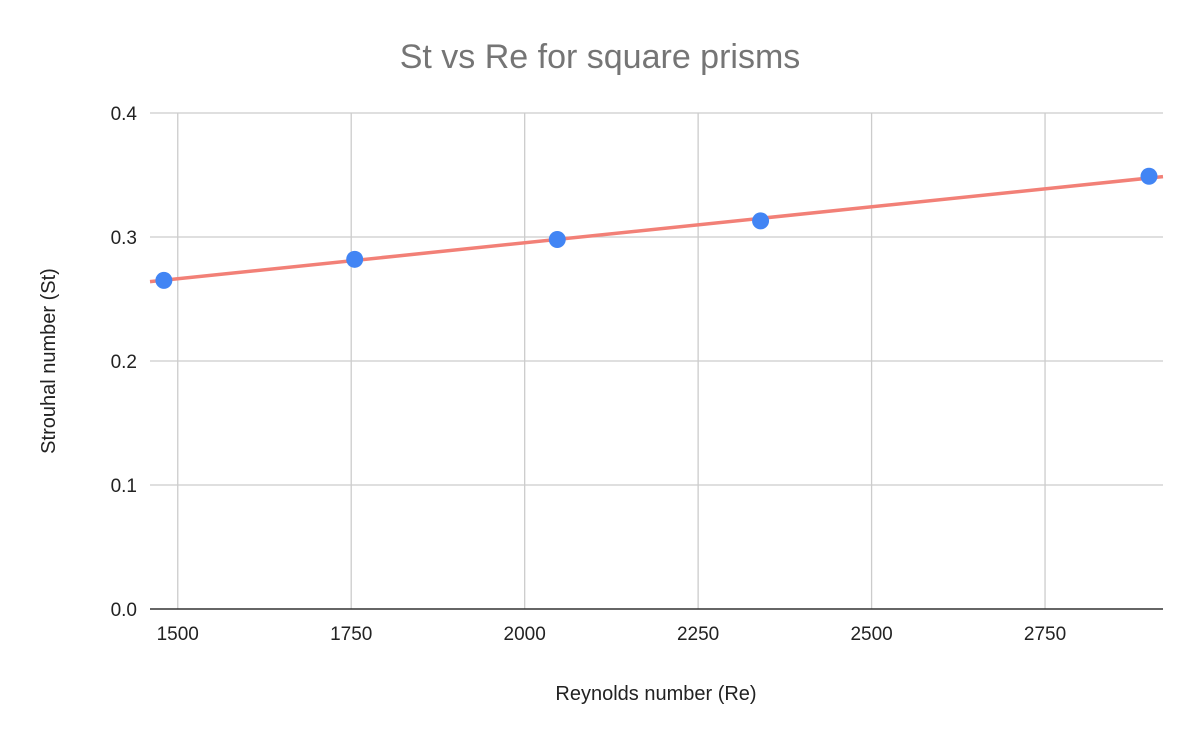 The width and height of the screenshot is (1200, 742). Describe the element at coordinates (525, 634) in the screenshot. I see `x-tick-label: 2000` at that location.